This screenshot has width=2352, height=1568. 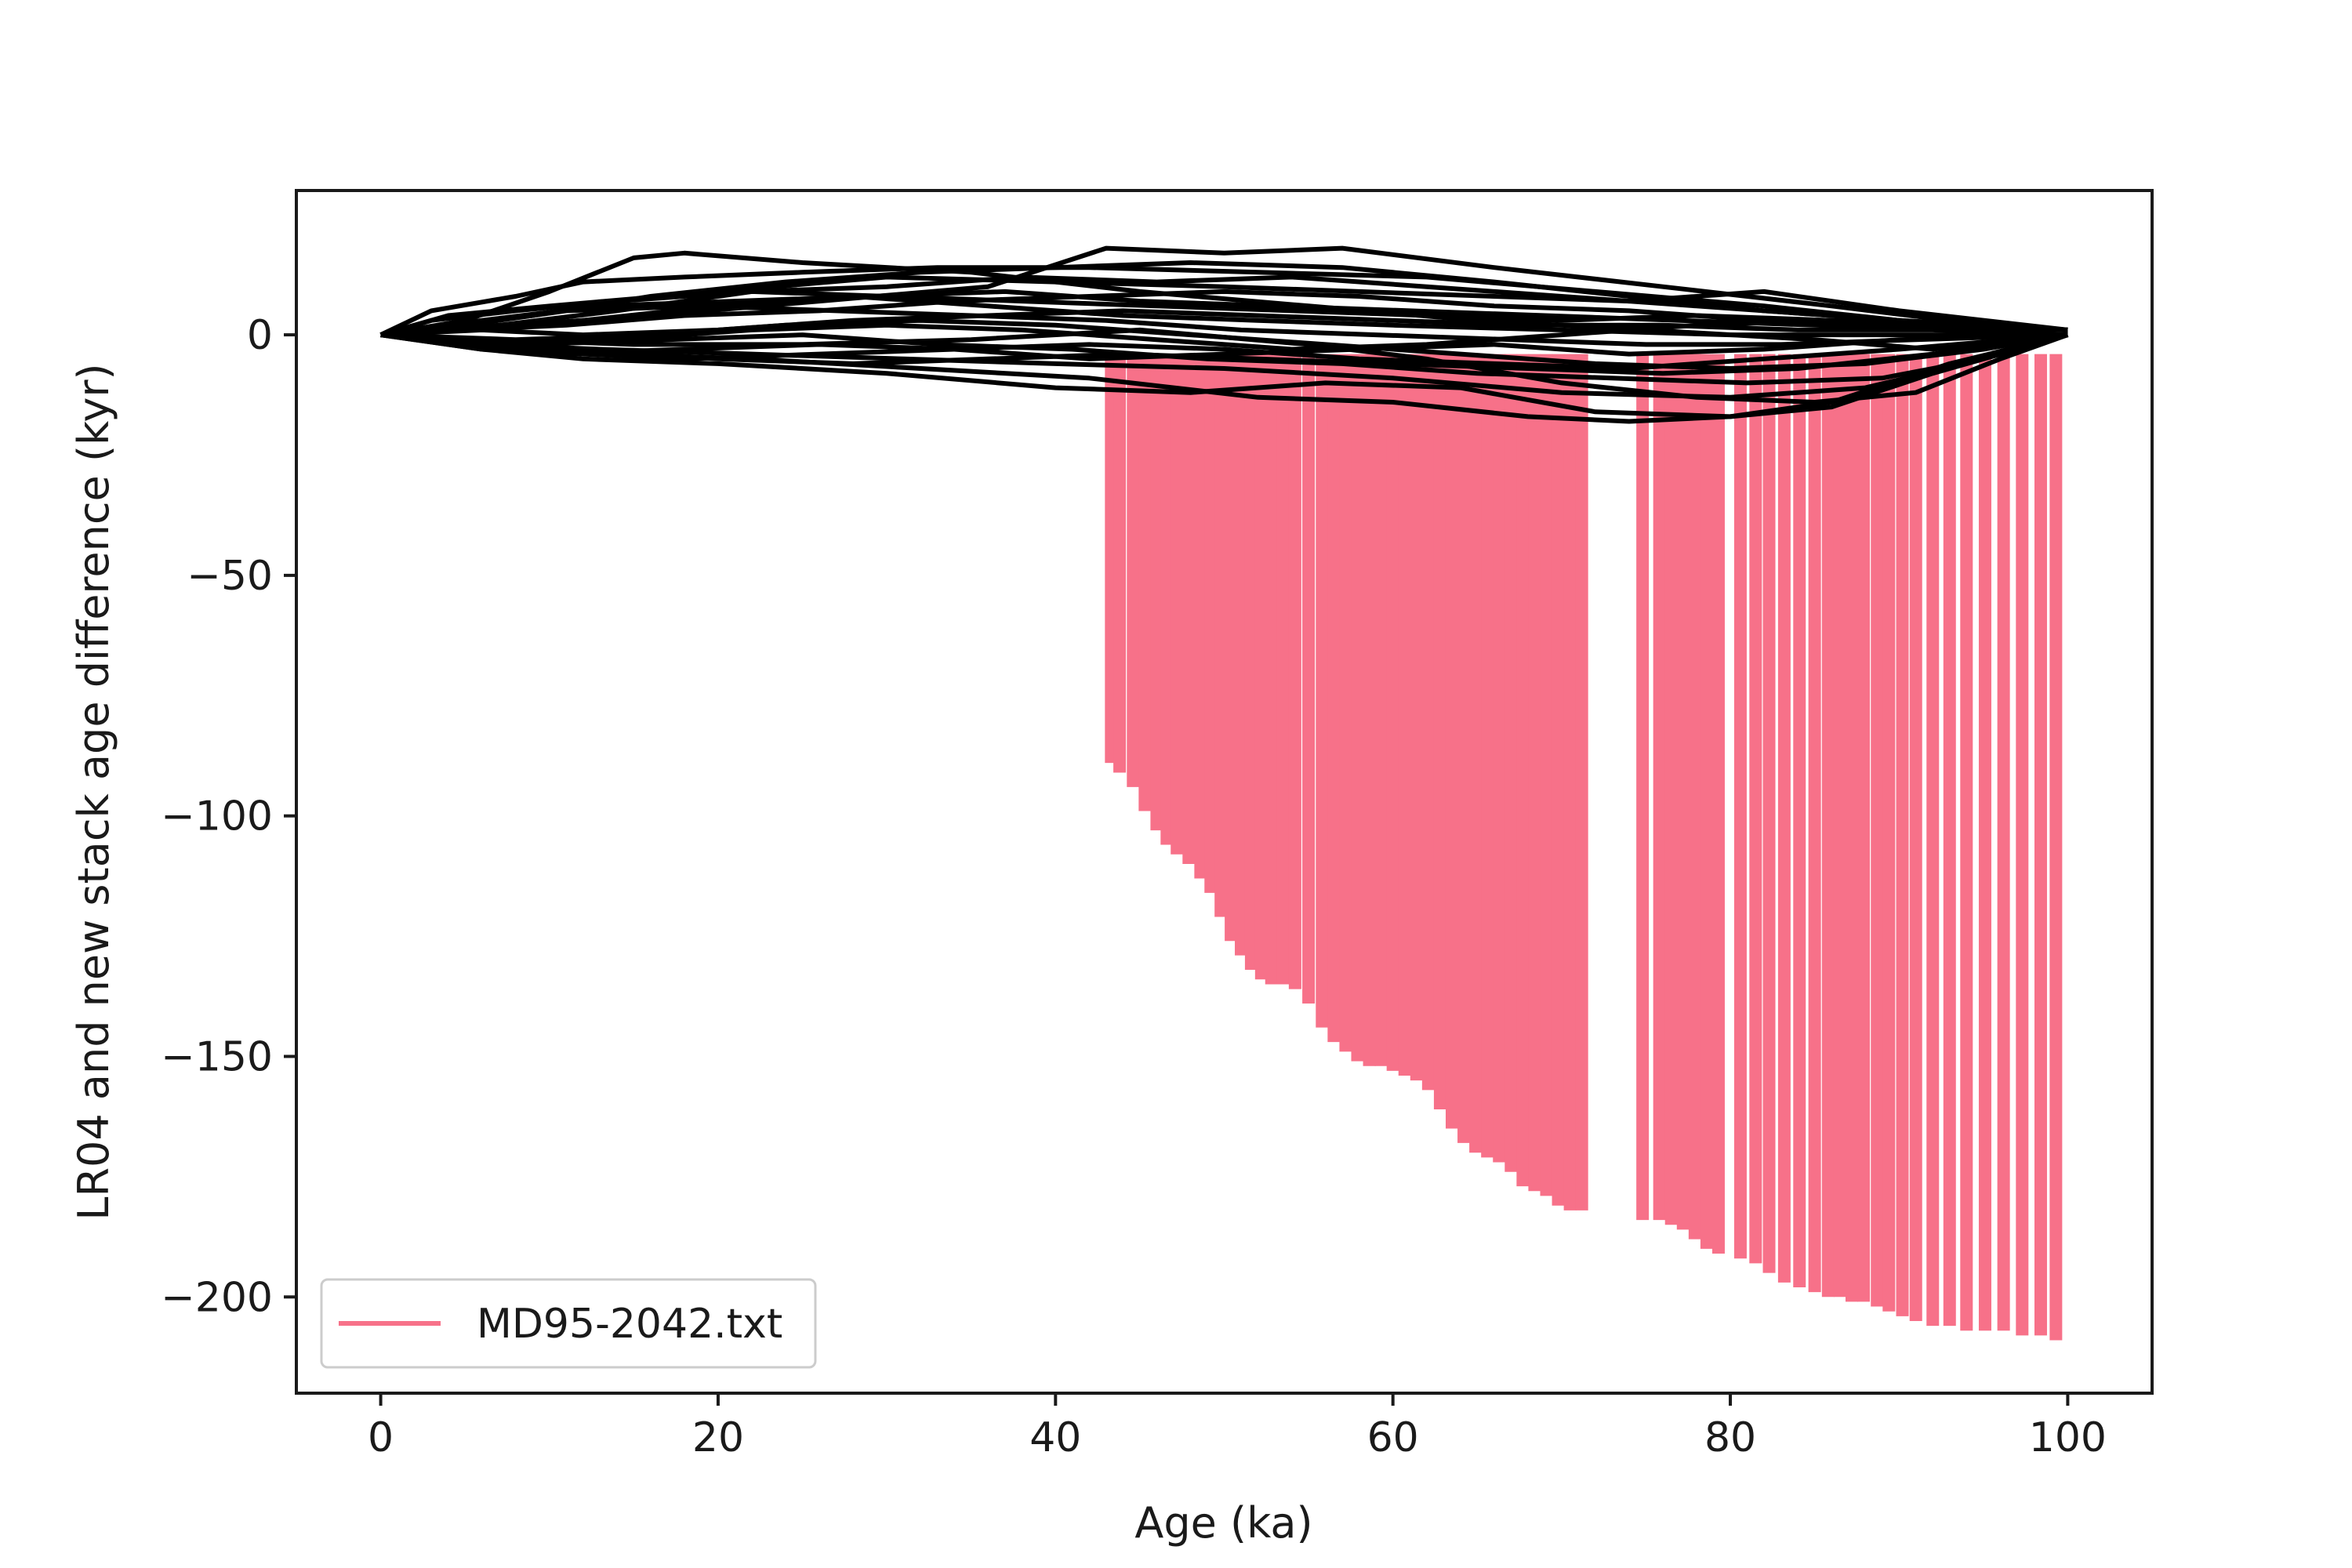 I want to click on x-tick-label-1: 20, so click(x=718, y=1437).